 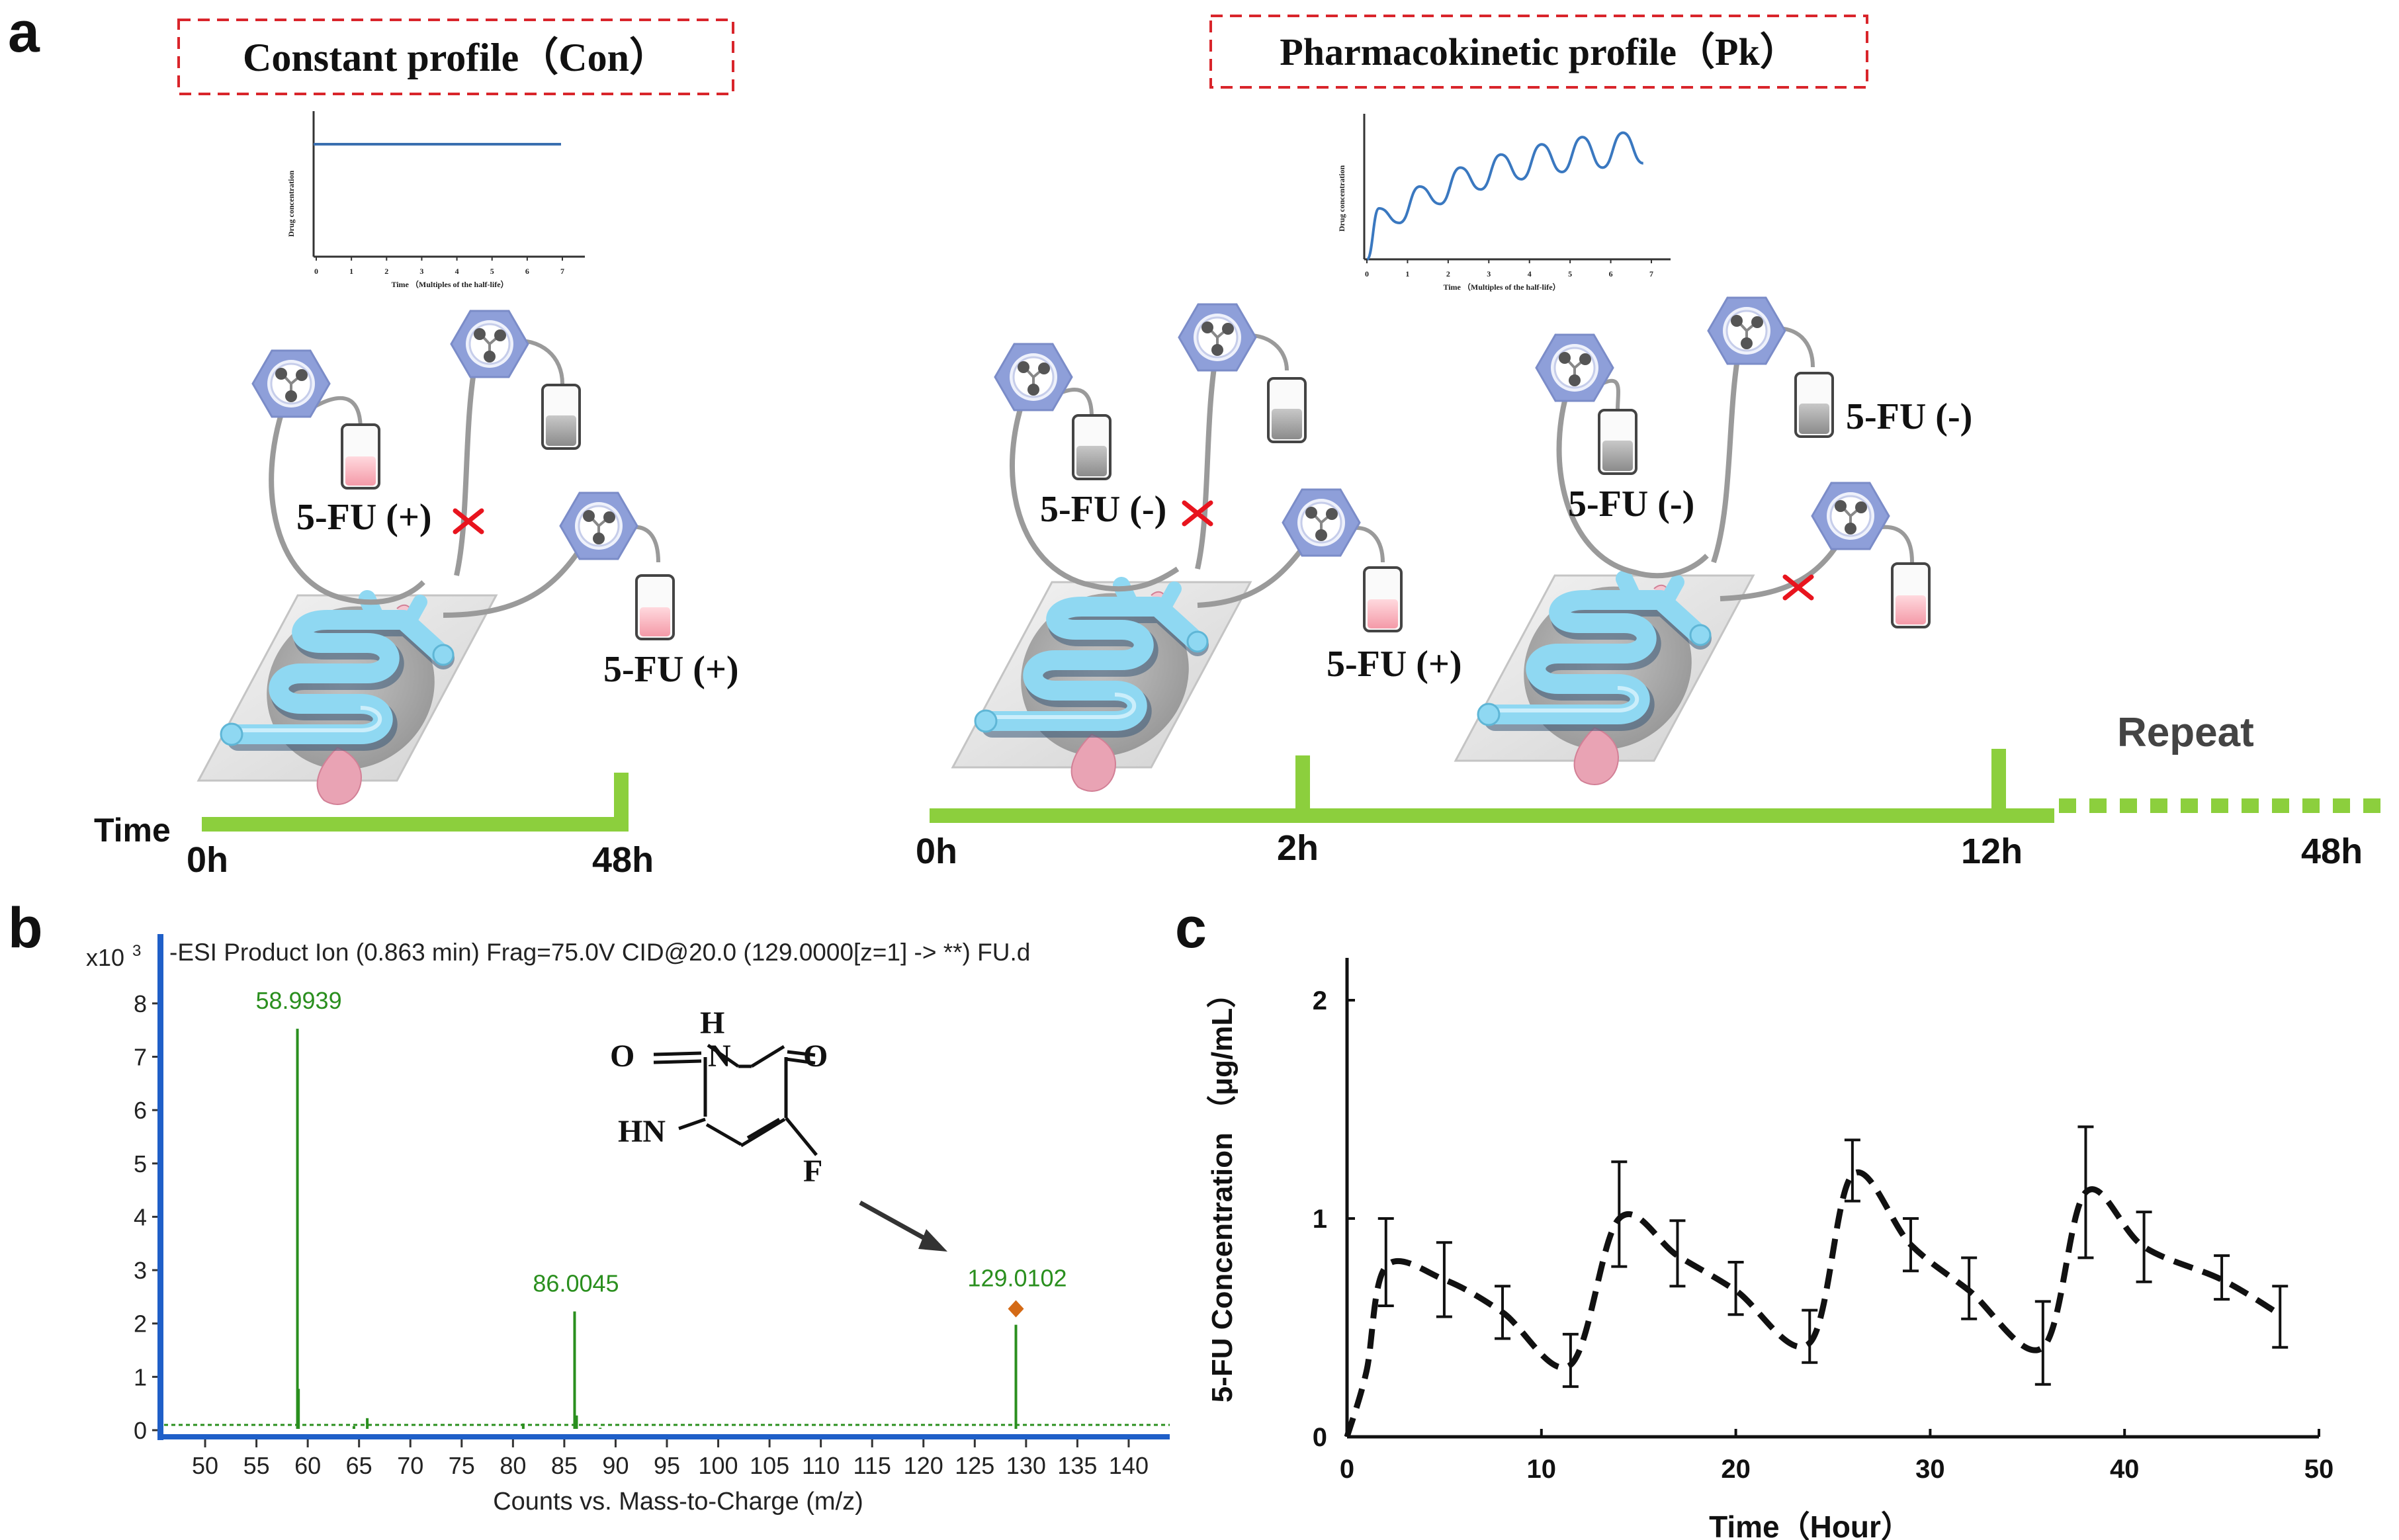 I want to click on atom-f: F, so click(x=812, y=1171).